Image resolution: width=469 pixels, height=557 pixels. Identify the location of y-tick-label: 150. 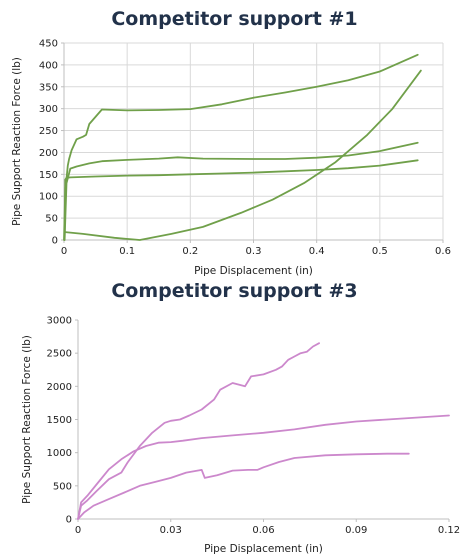
(48, 175).